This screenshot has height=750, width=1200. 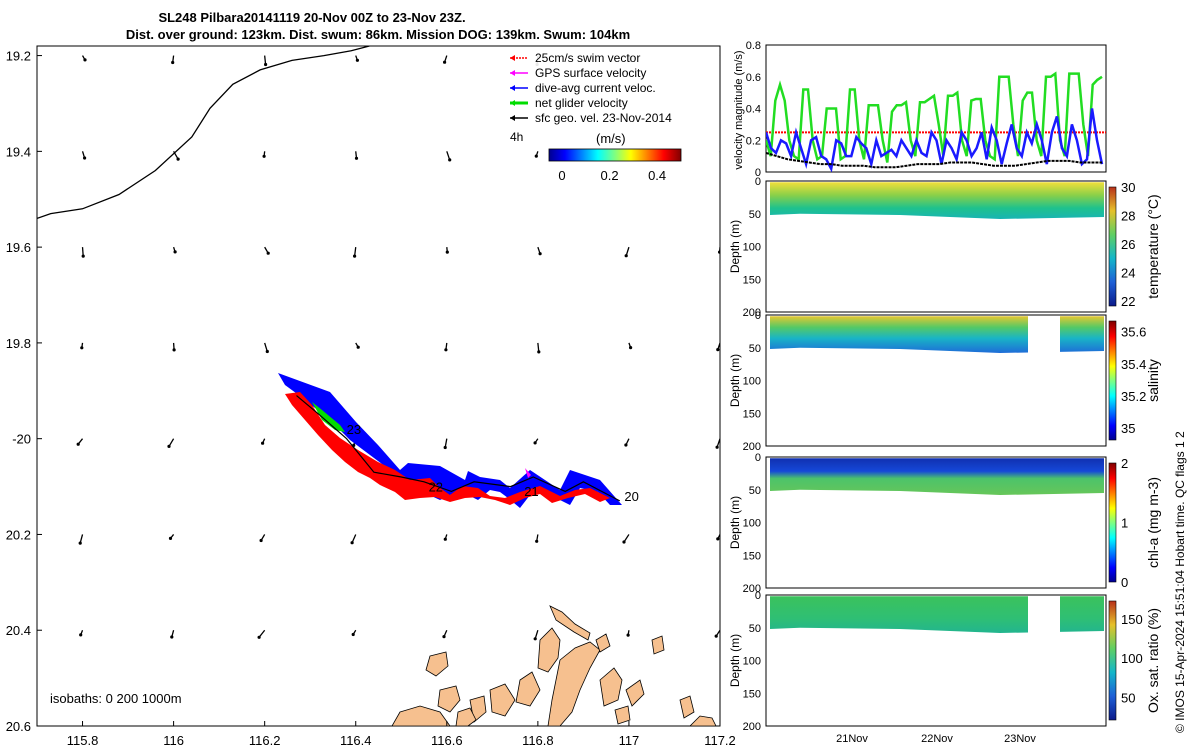 I want to click on colorbar-tick-label: 0.2, so click(x=610, y=175).